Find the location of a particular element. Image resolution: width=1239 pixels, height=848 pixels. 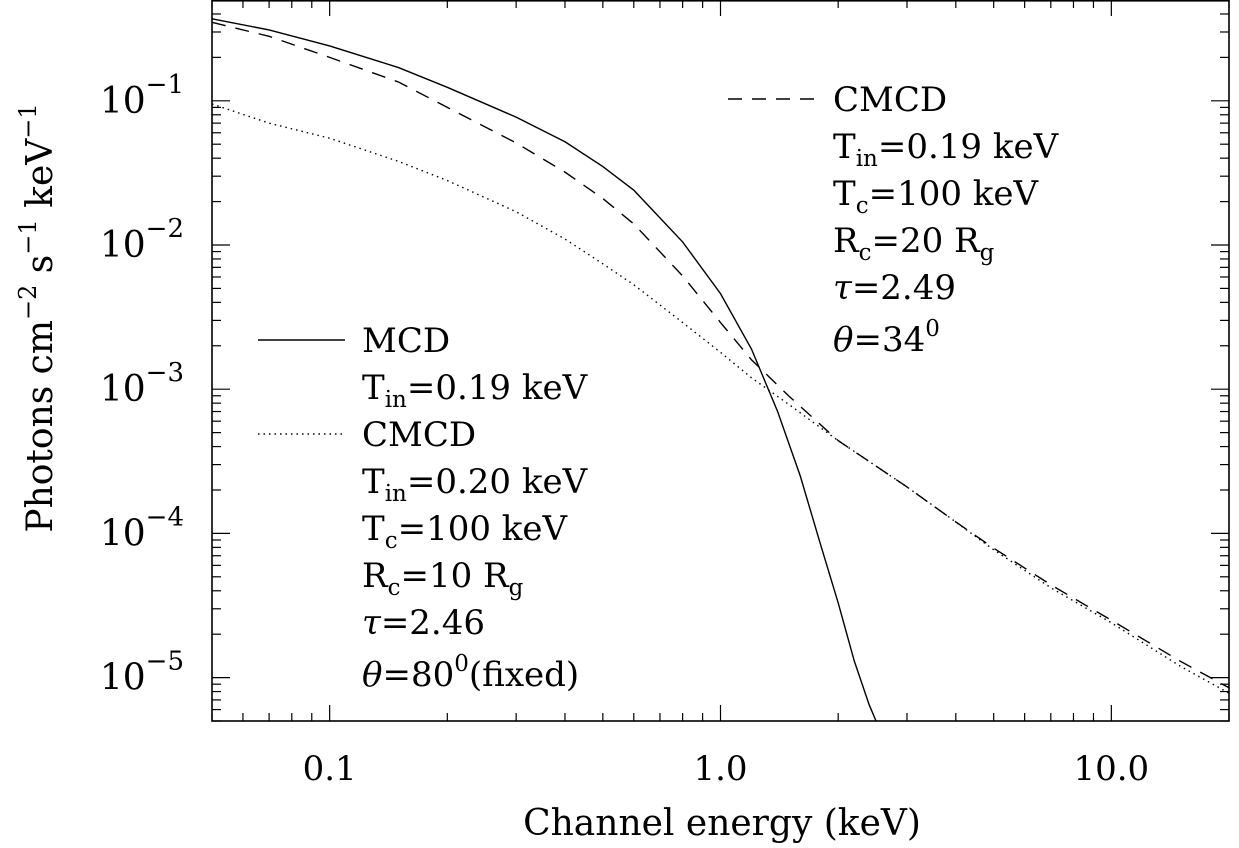

y-tick-label: 10⁻¹ is located at coordinates (142, 96).